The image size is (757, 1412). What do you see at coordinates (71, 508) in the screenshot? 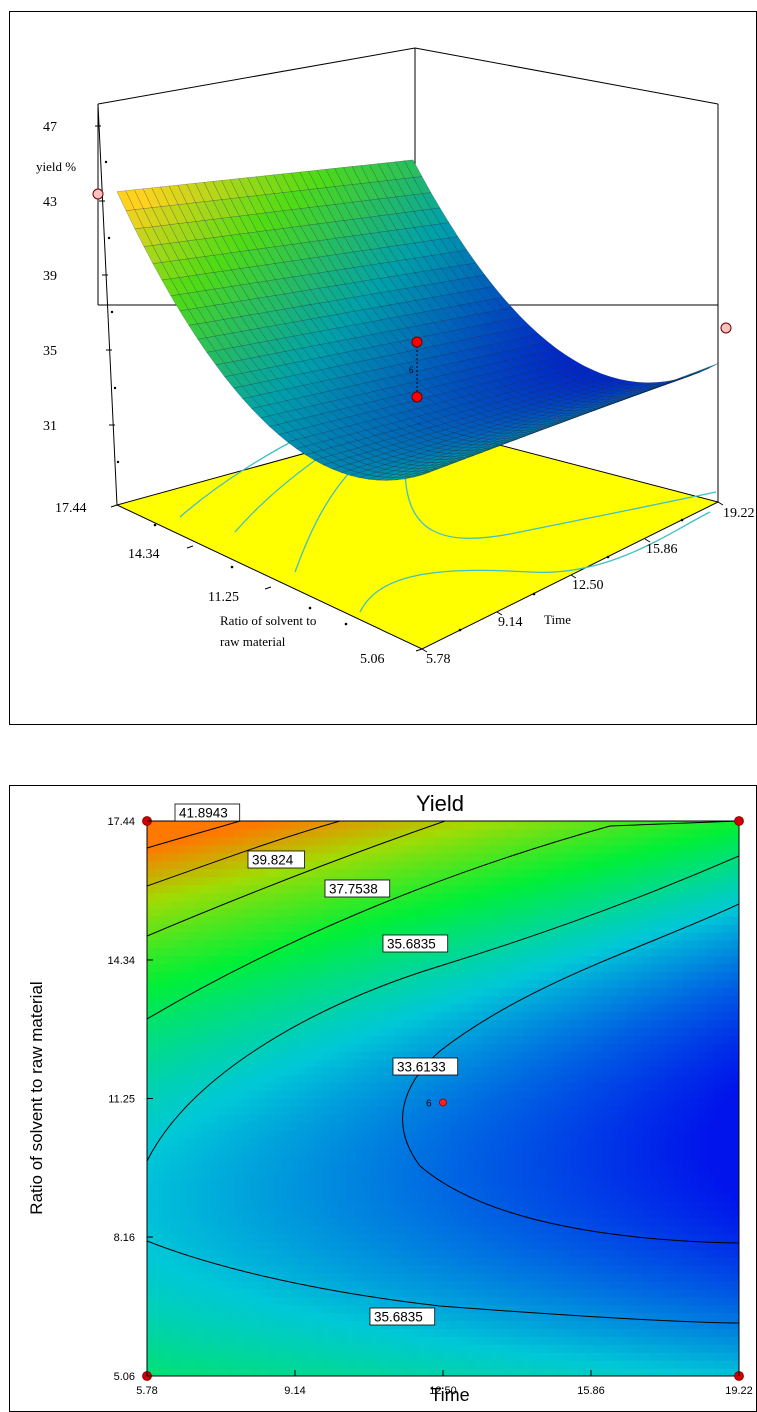
I see `ratio-tick-label: 17.44` at bounding box center [71, 508].